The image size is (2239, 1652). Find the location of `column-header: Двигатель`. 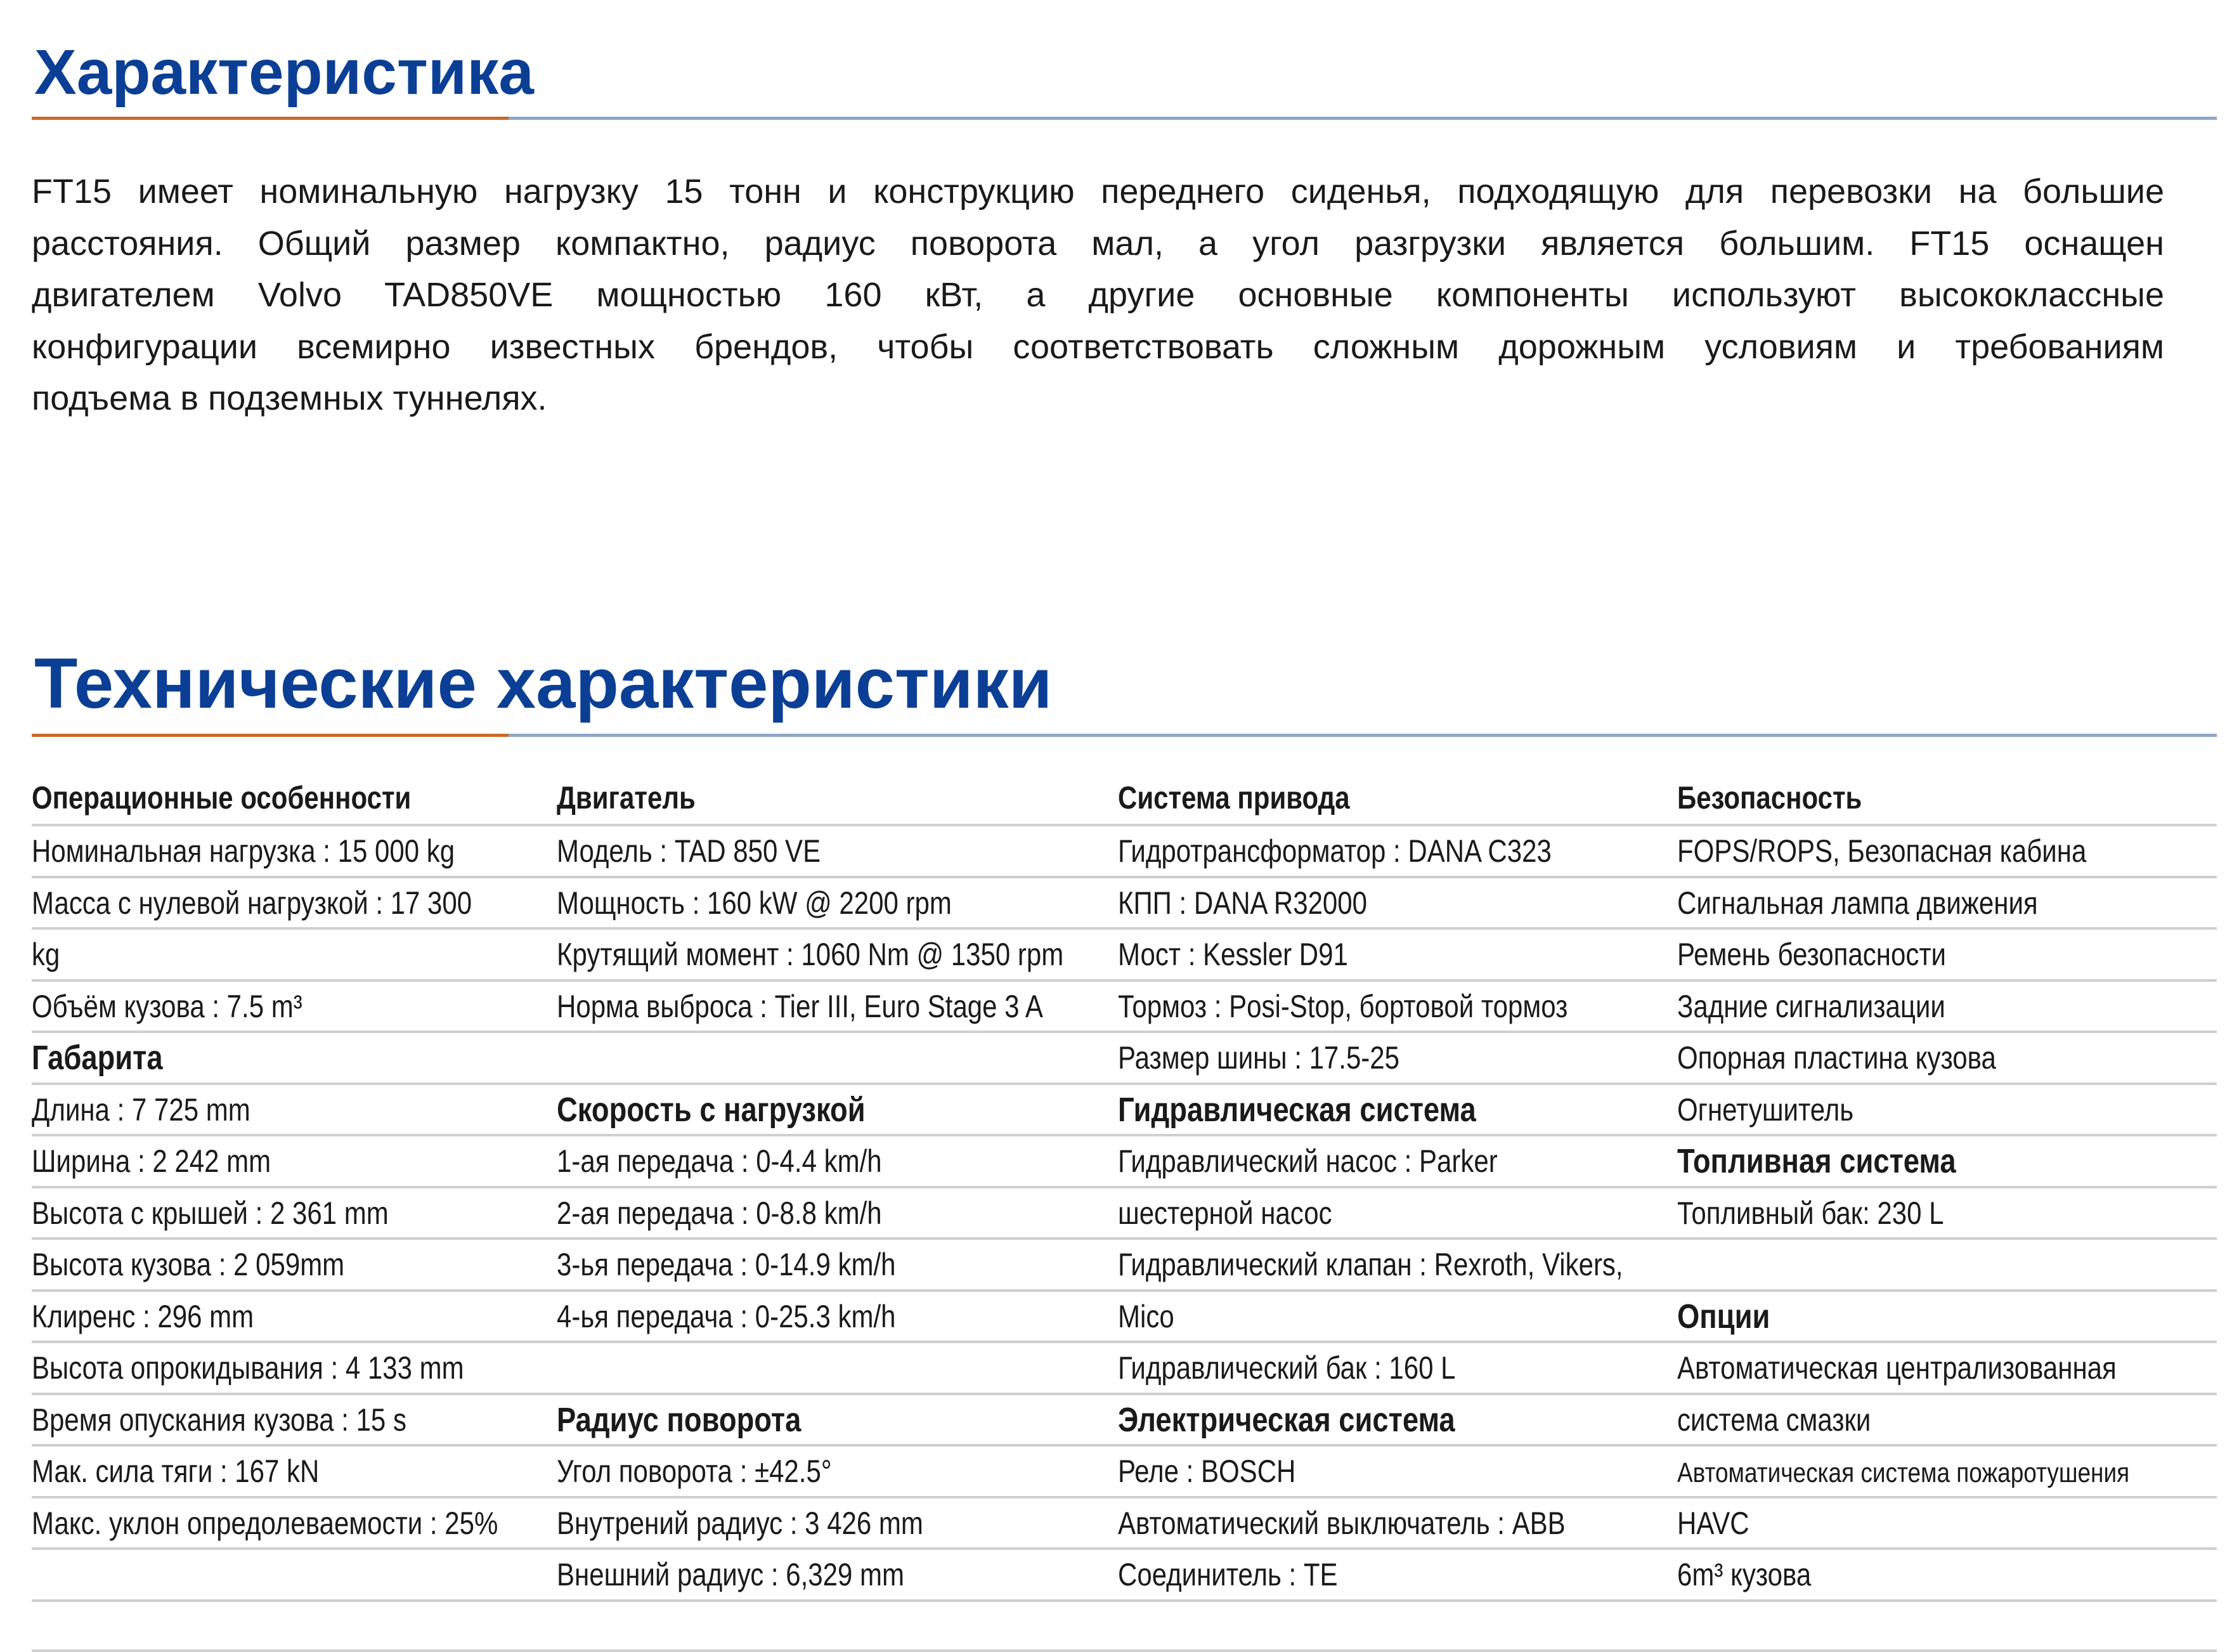

column-header: Двигатель is located at coordinates (858, 799).